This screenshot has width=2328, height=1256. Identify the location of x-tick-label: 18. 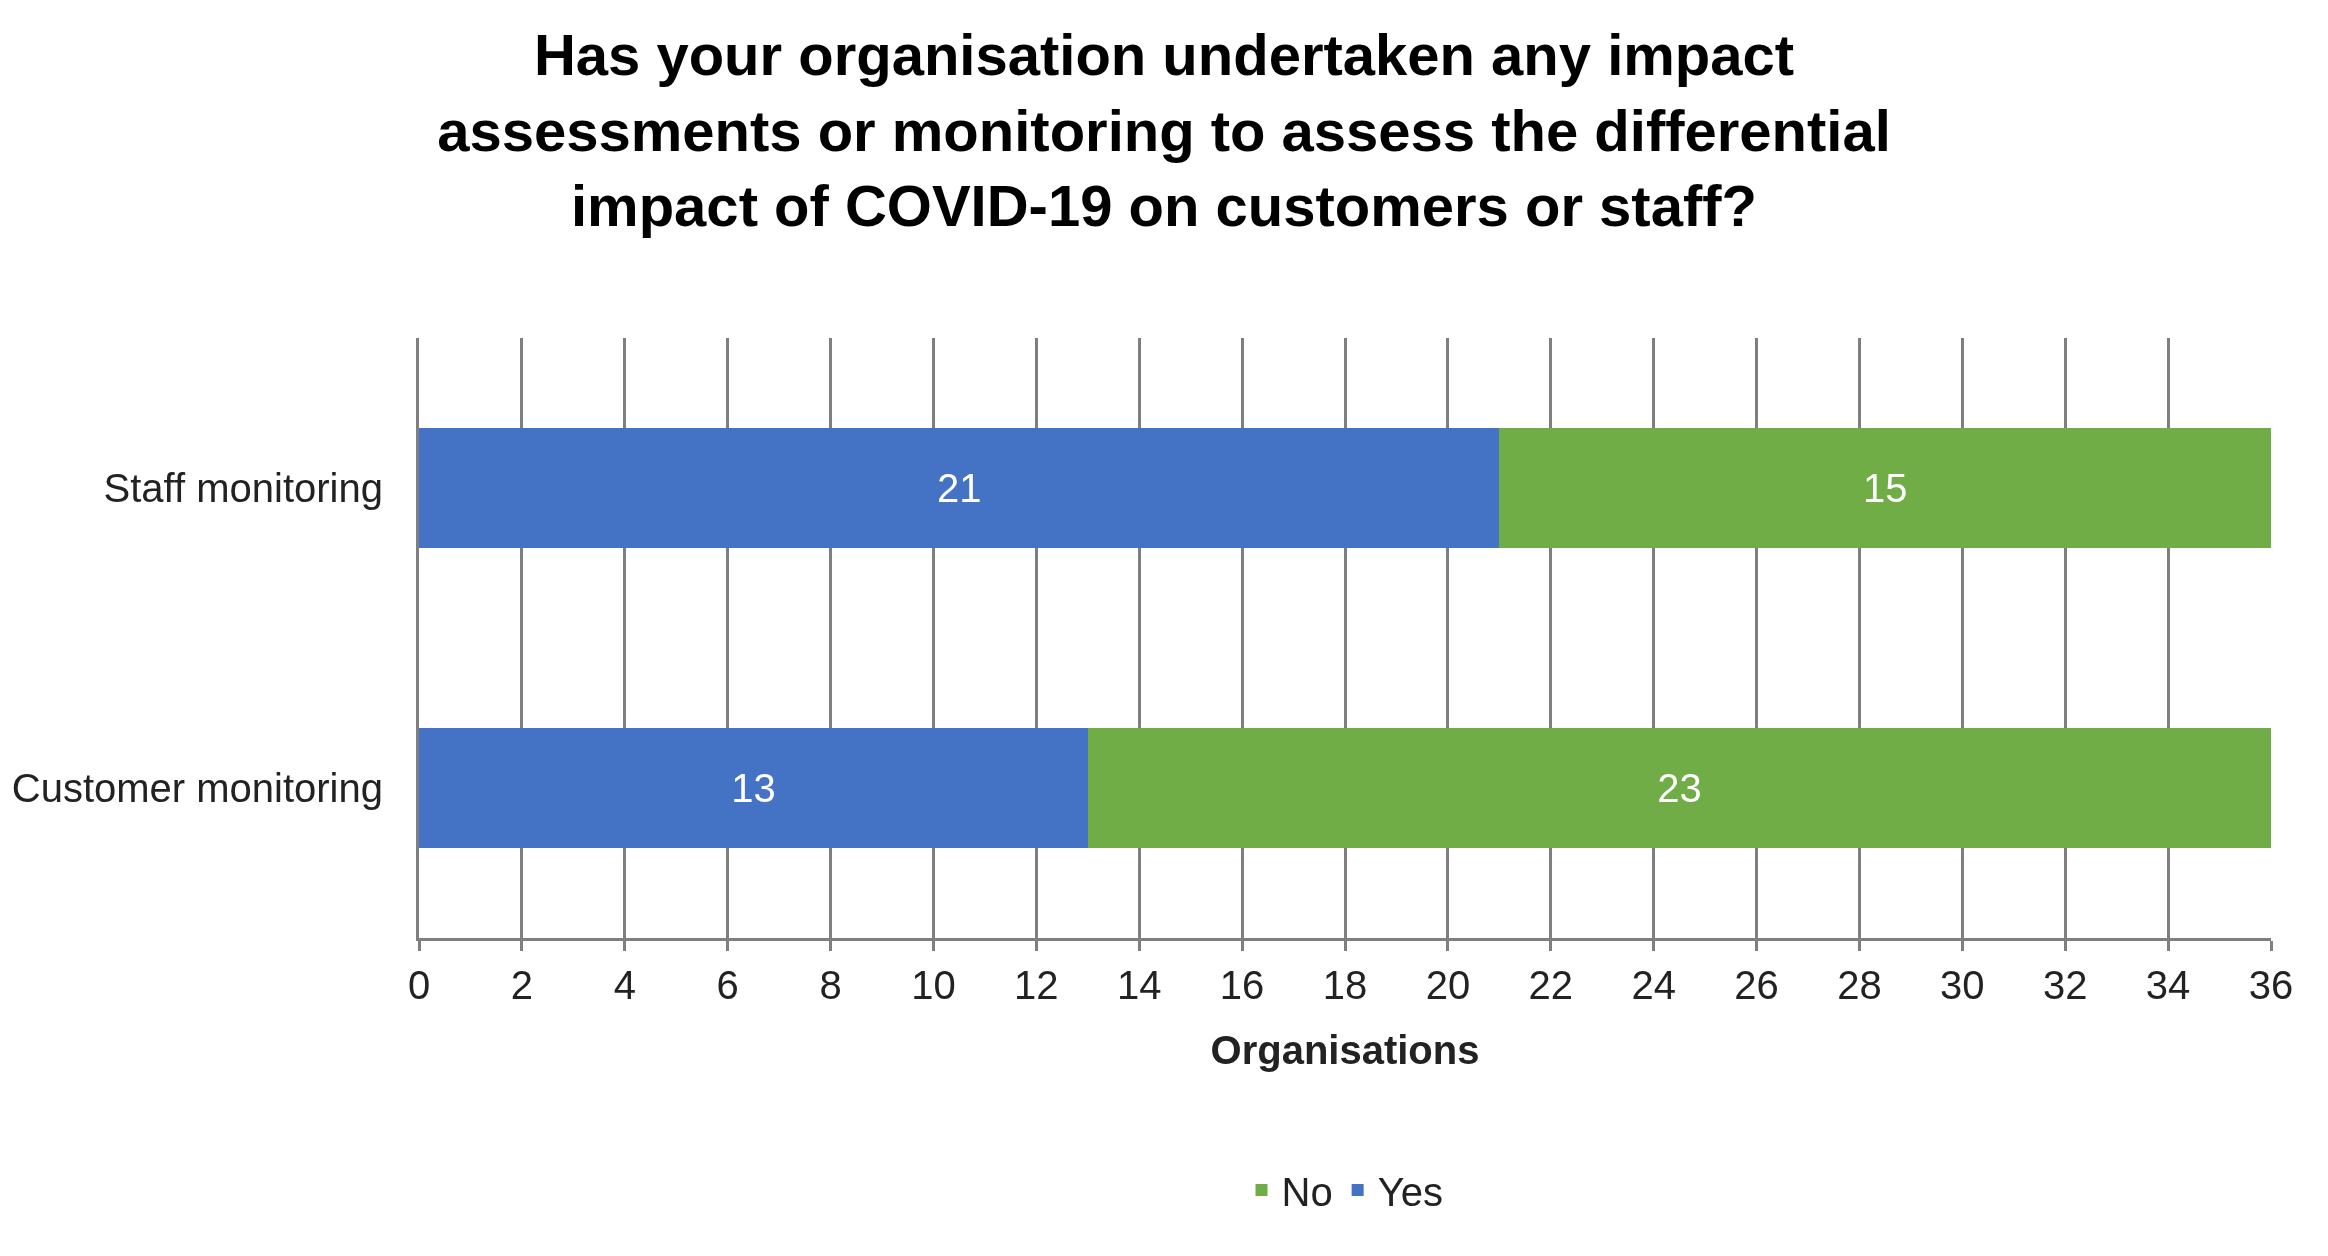
(1345, 985).